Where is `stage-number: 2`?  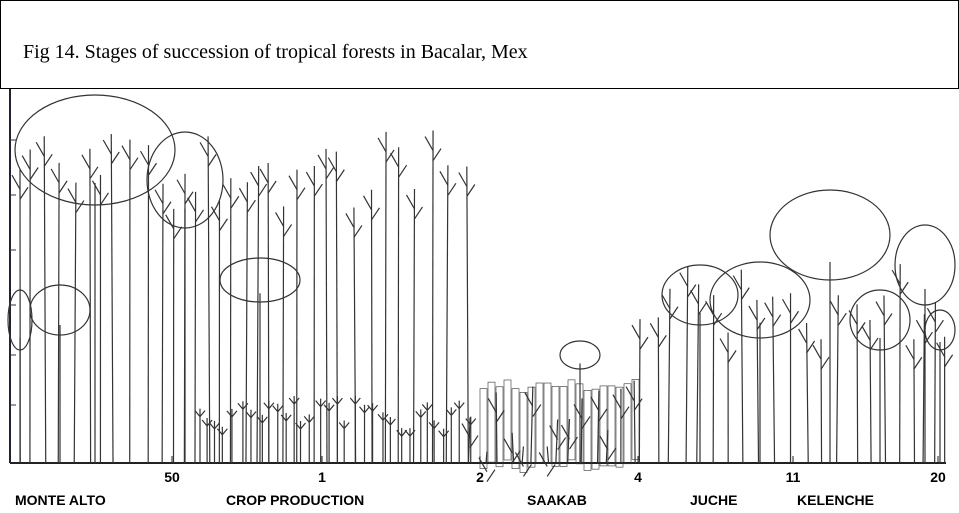
stage-number: 2 is located at coordinates (480, 477).